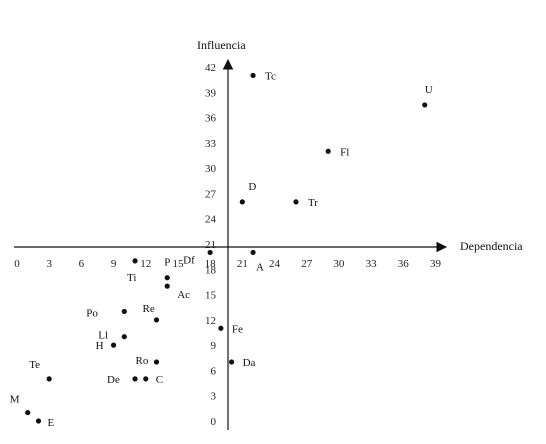 The height and width of the screenshot is (444, 546). Describe the element at coordinates (210, 252) in the screenshot. I see `data-point-df` at that location.